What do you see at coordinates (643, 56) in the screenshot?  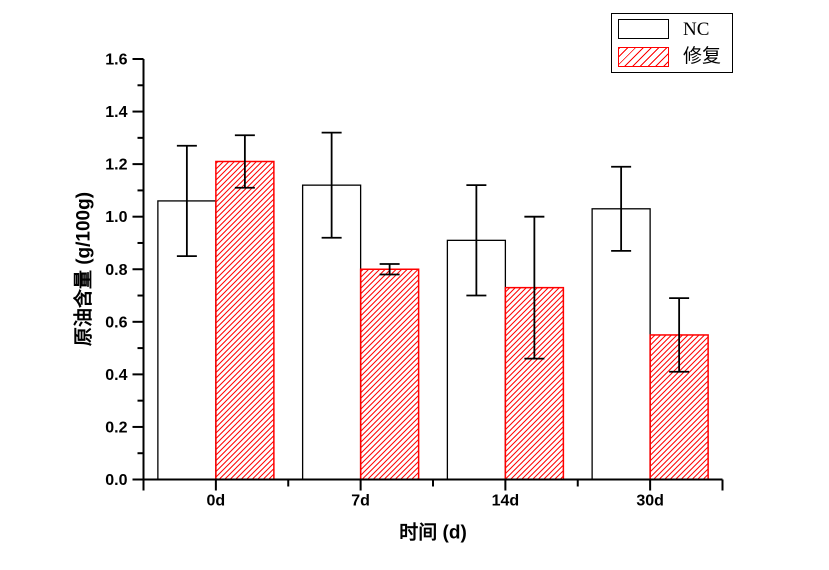 I see `legend-swatch-xiufu` at bounding box center [643, 56].